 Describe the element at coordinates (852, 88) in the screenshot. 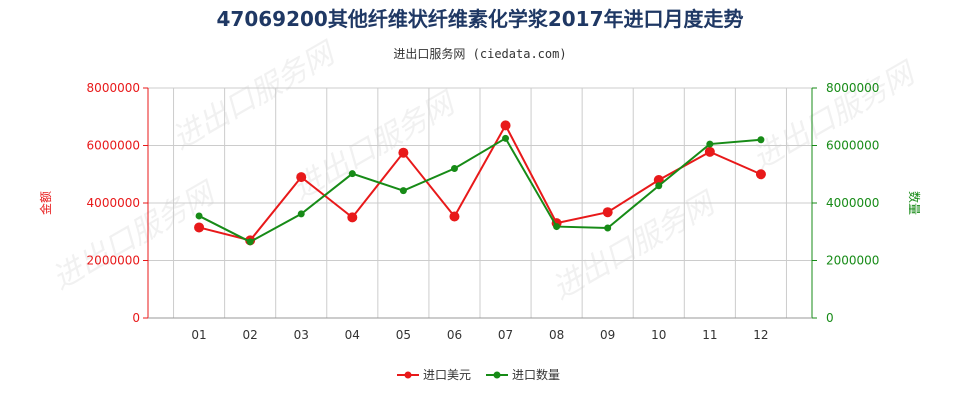

I see `right-tick-label: 8000000` at that location.